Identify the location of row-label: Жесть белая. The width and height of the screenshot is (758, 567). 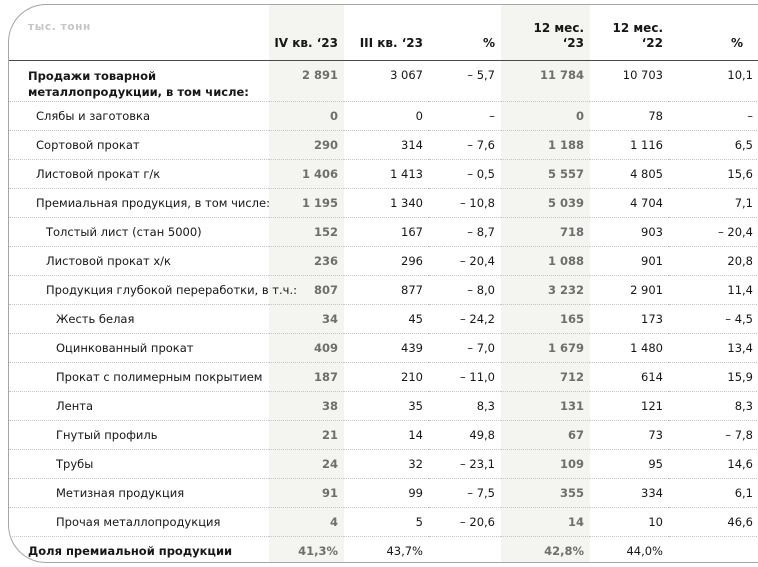
(139, 318).